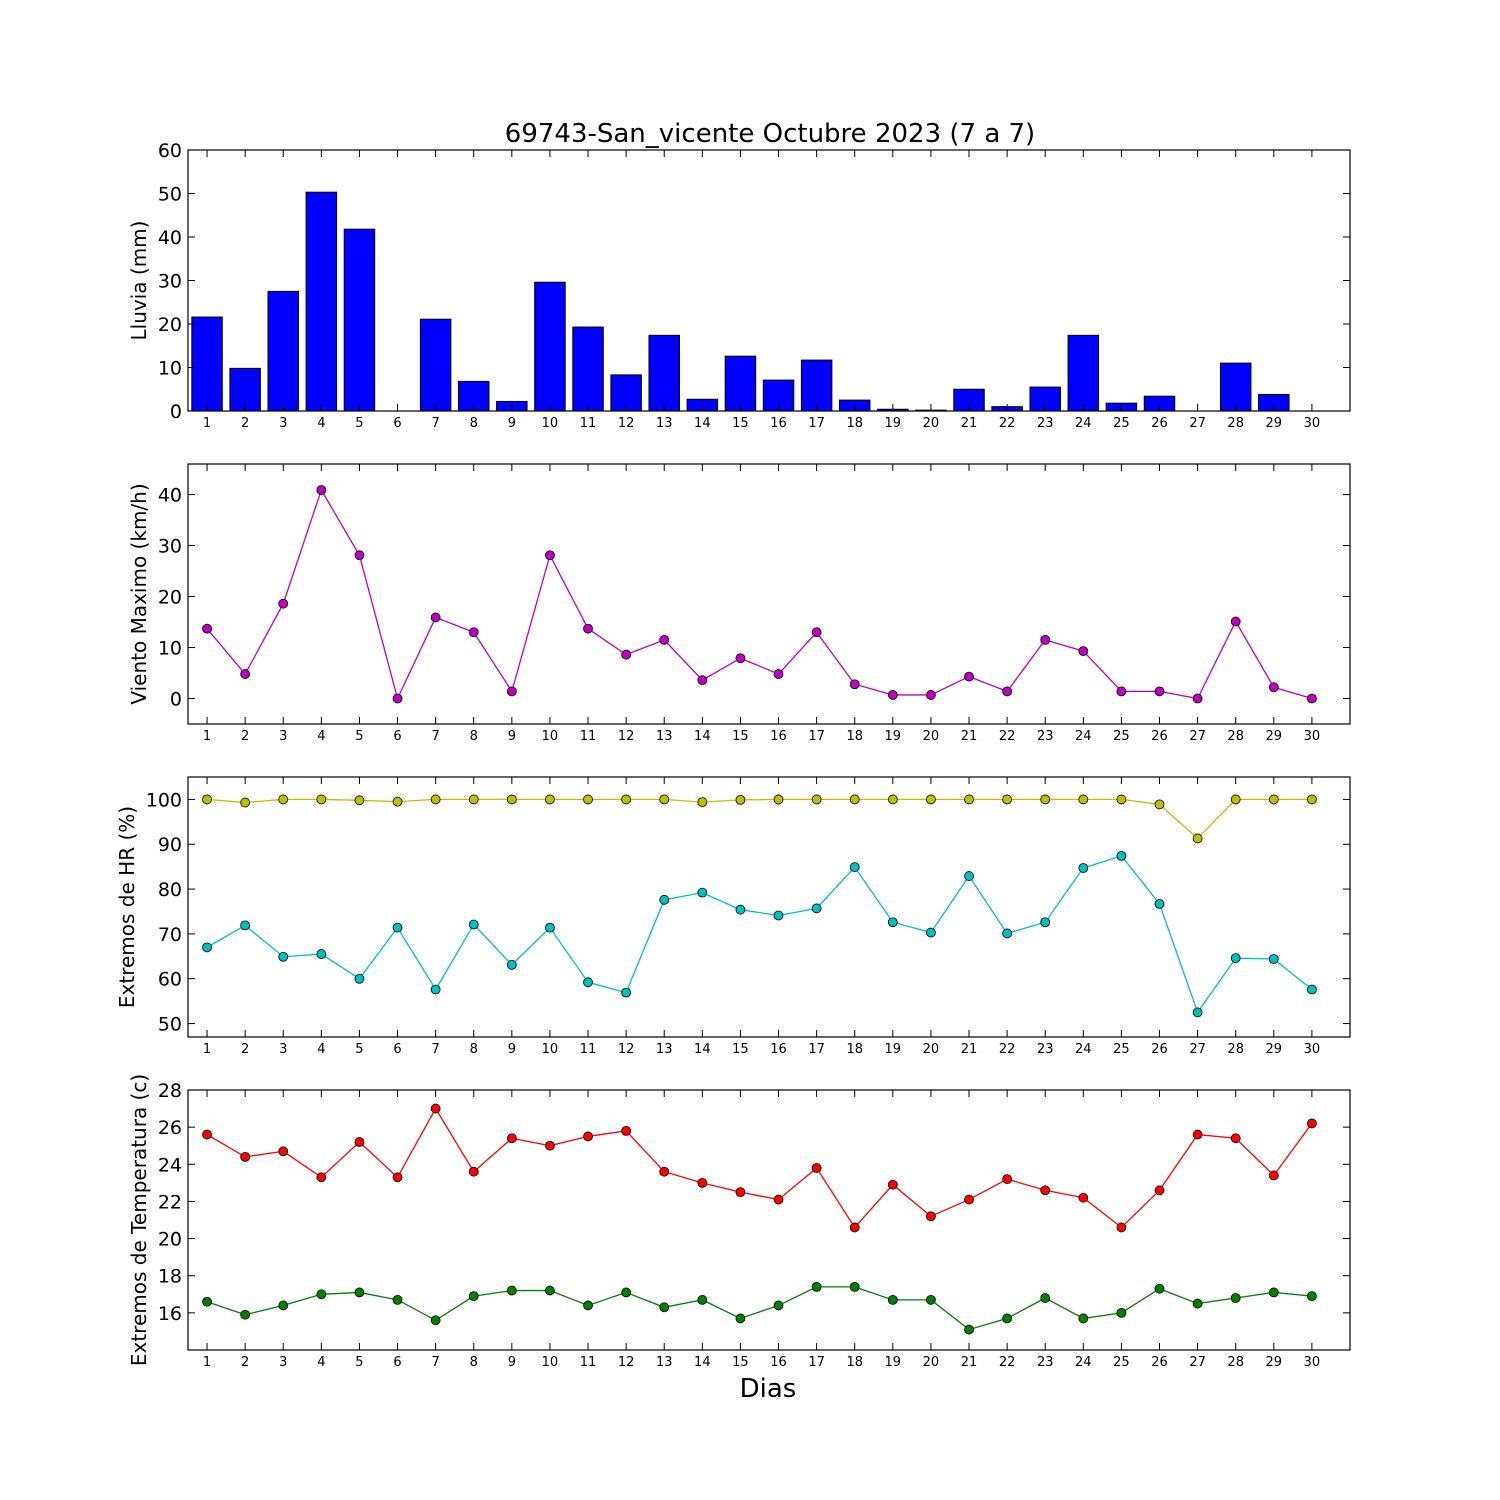 Image resolution: width=1500 pixels, height=1500 pixels. I want to click on x-tick-label: 29, so click(1274, 423).